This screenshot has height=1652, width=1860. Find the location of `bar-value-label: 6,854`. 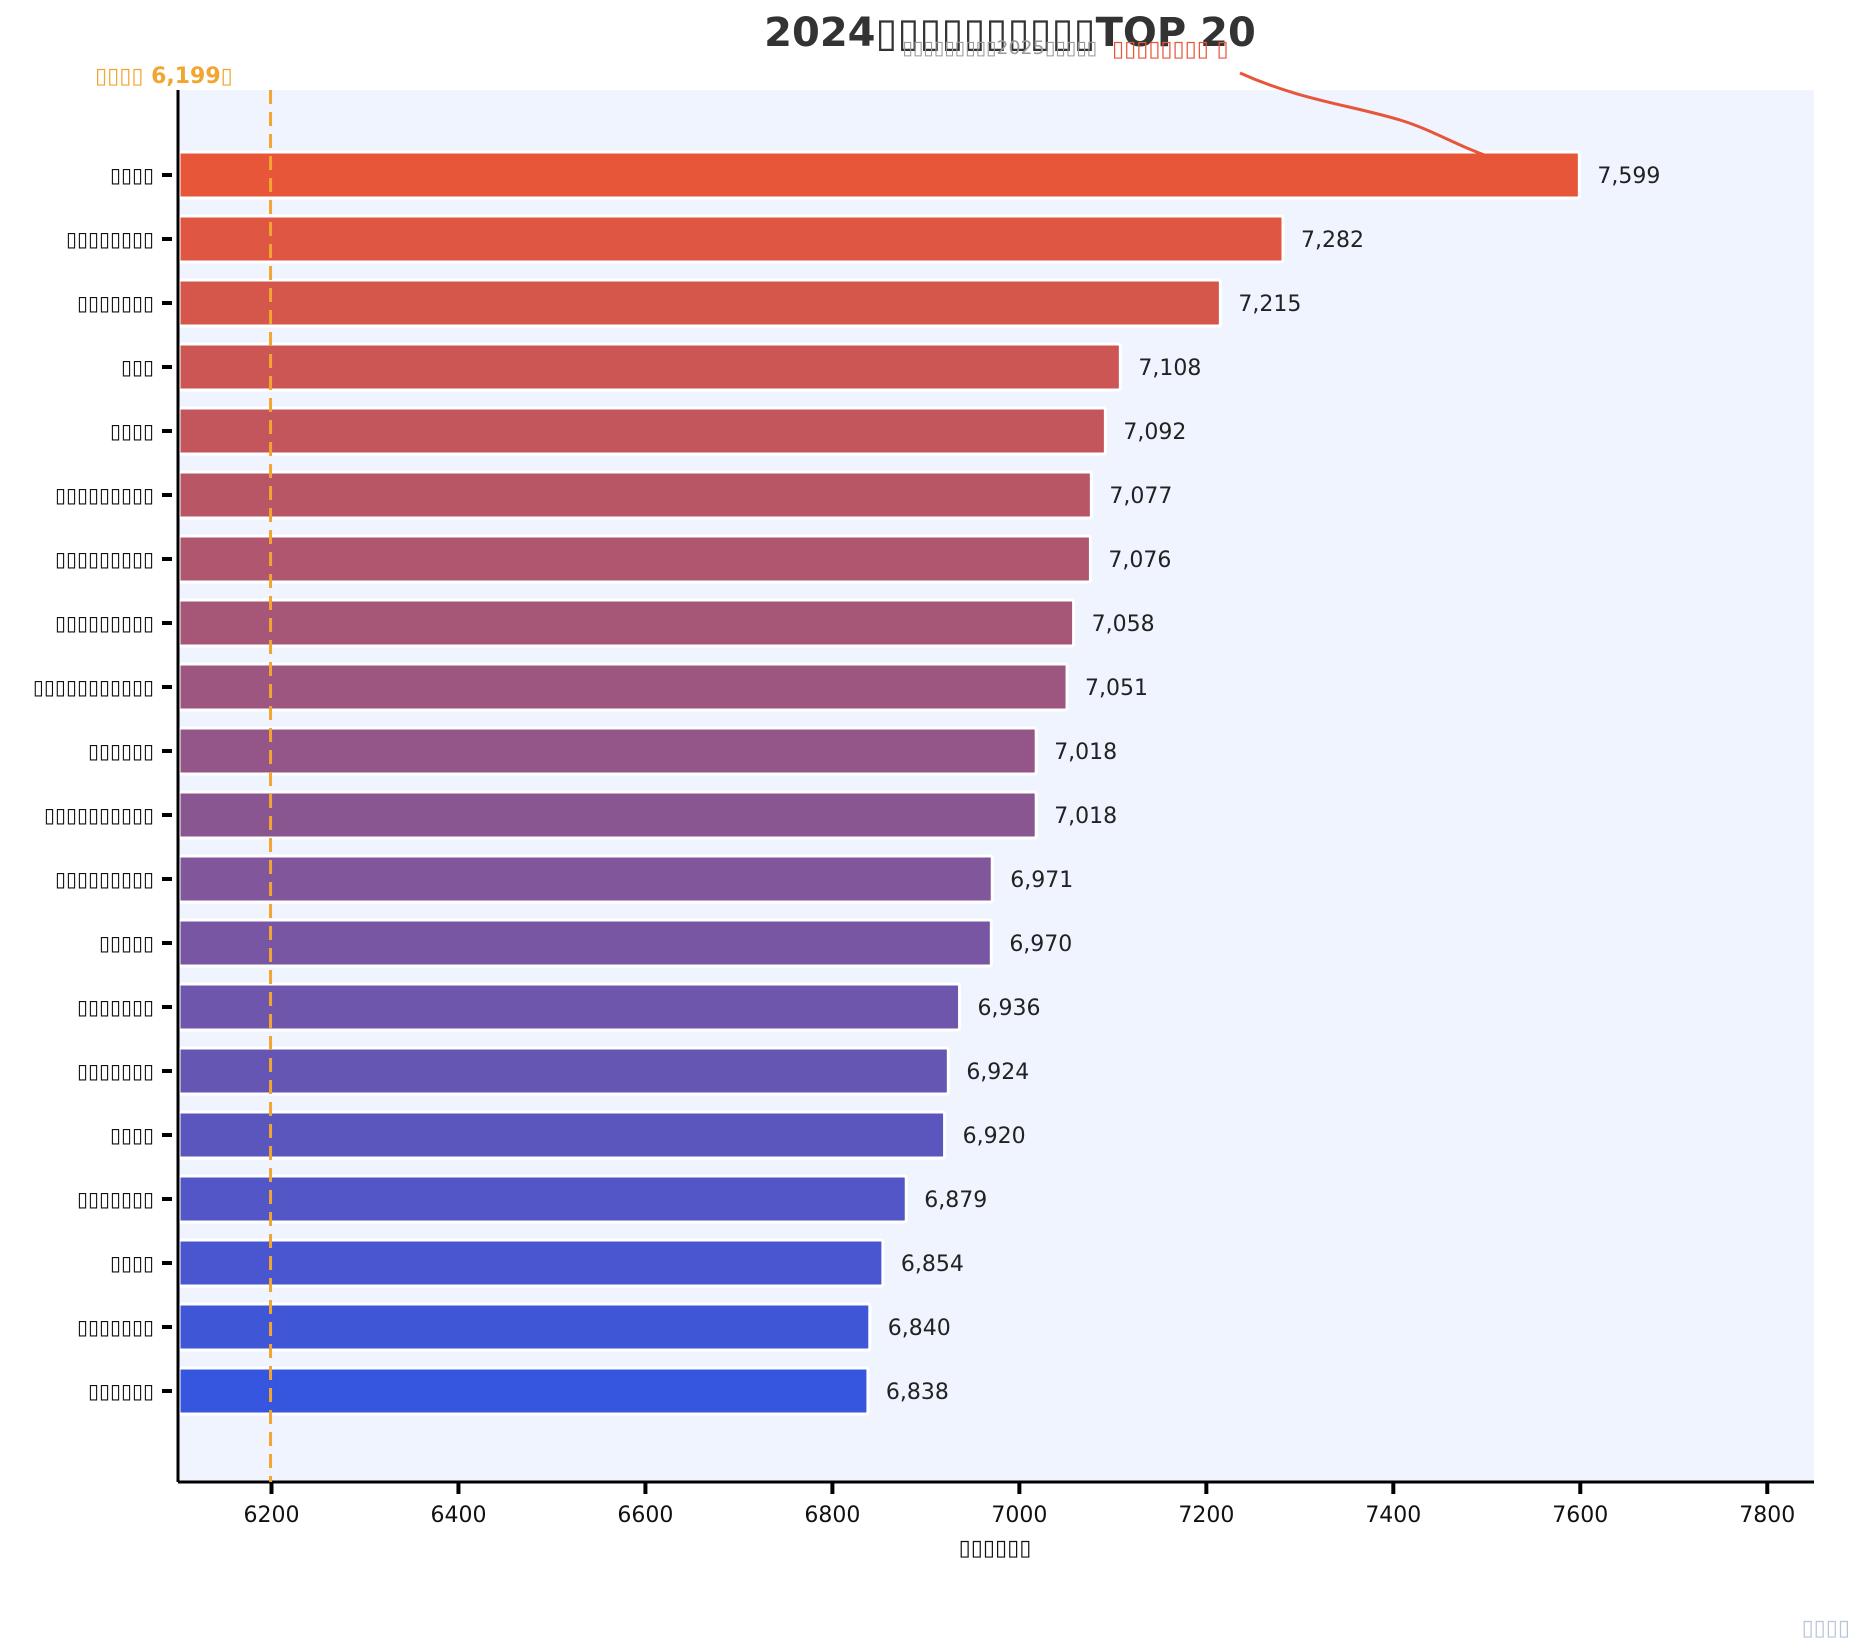

bar-value-label: 6,854 is located at coordinates (932, 1264).